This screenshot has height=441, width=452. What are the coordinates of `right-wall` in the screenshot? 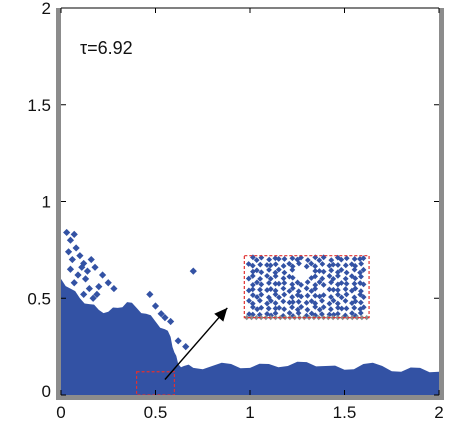 It's located at (441, 204).